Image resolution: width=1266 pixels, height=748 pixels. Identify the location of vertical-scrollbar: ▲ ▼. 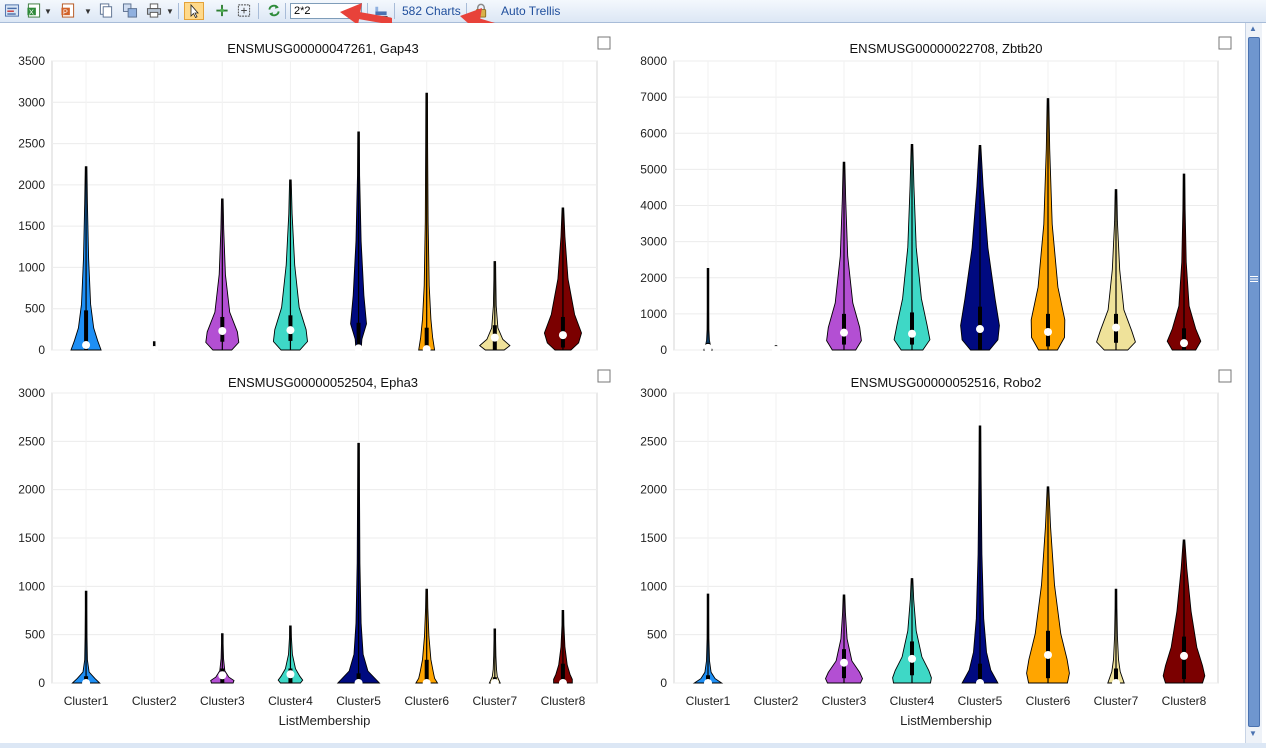
(1253, 383).